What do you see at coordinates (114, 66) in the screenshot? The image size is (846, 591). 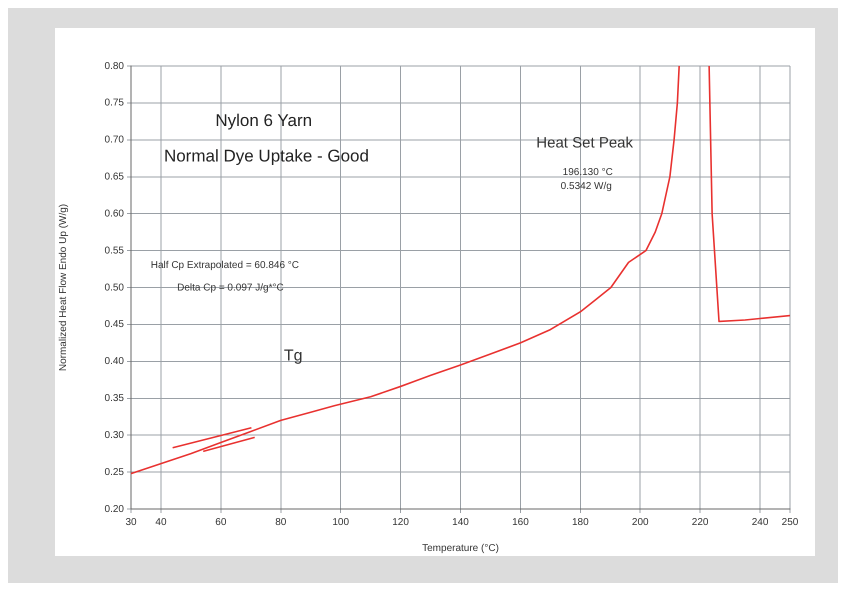 I see `y-tick-label: 0.80` at bounding box center [114, 66].